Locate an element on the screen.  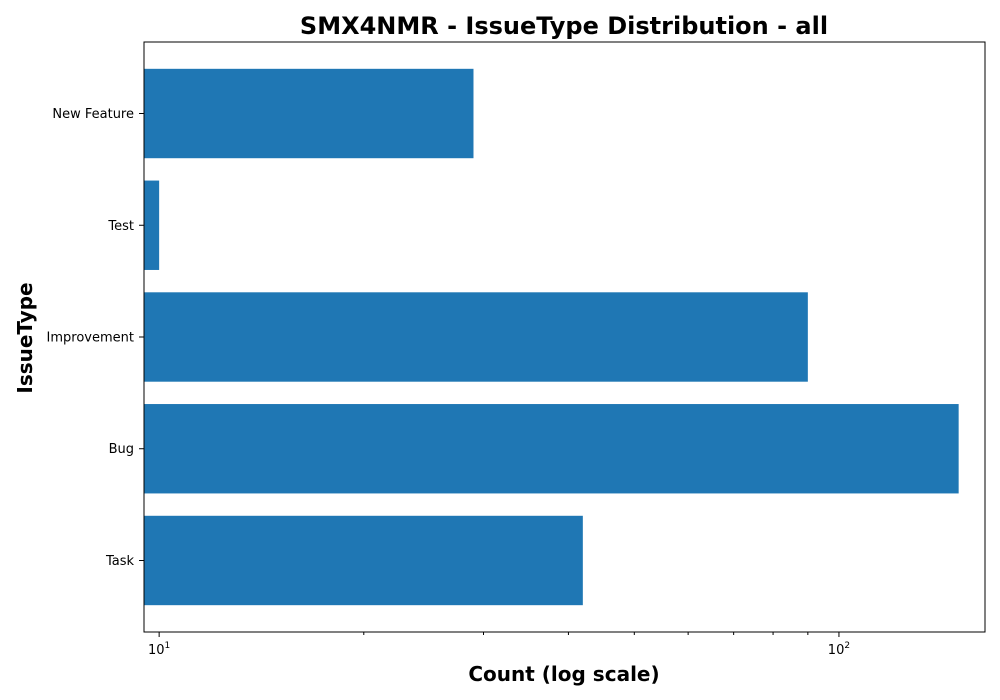
bar-test is located at coordinates (152, 225).